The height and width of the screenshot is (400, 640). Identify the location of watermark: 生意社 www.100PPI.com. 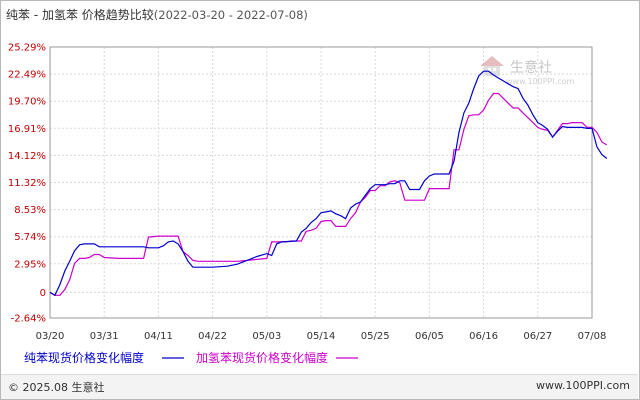
(527, 71).